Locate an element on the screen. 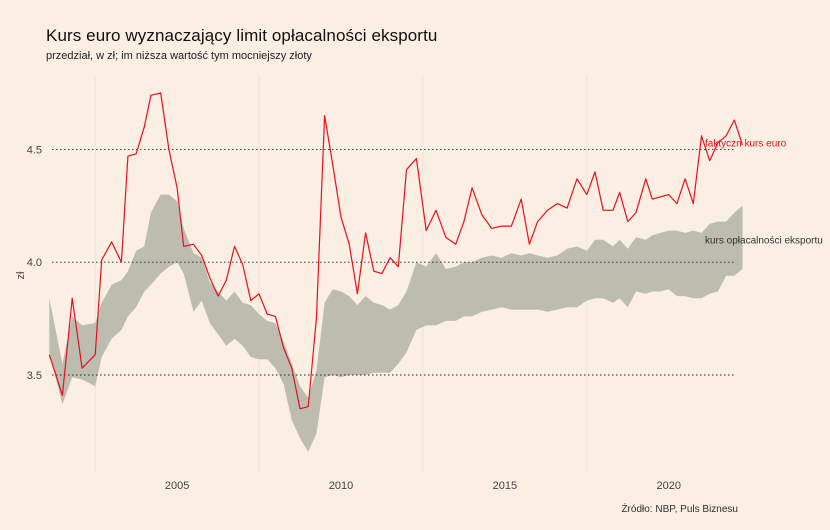  x-tick-label: 2020 is located at coordinates (668, 486).